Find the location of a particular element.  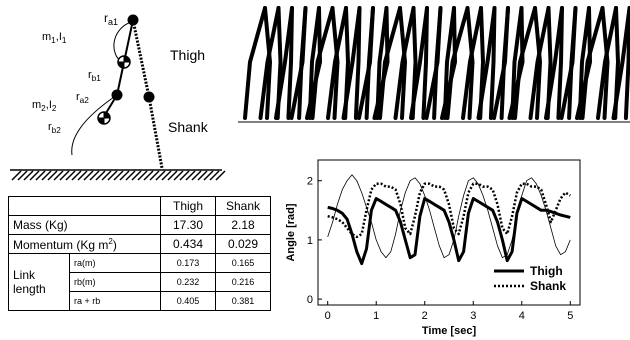

x-axis-label: Time [sec] is located at coordinates (449, 331).